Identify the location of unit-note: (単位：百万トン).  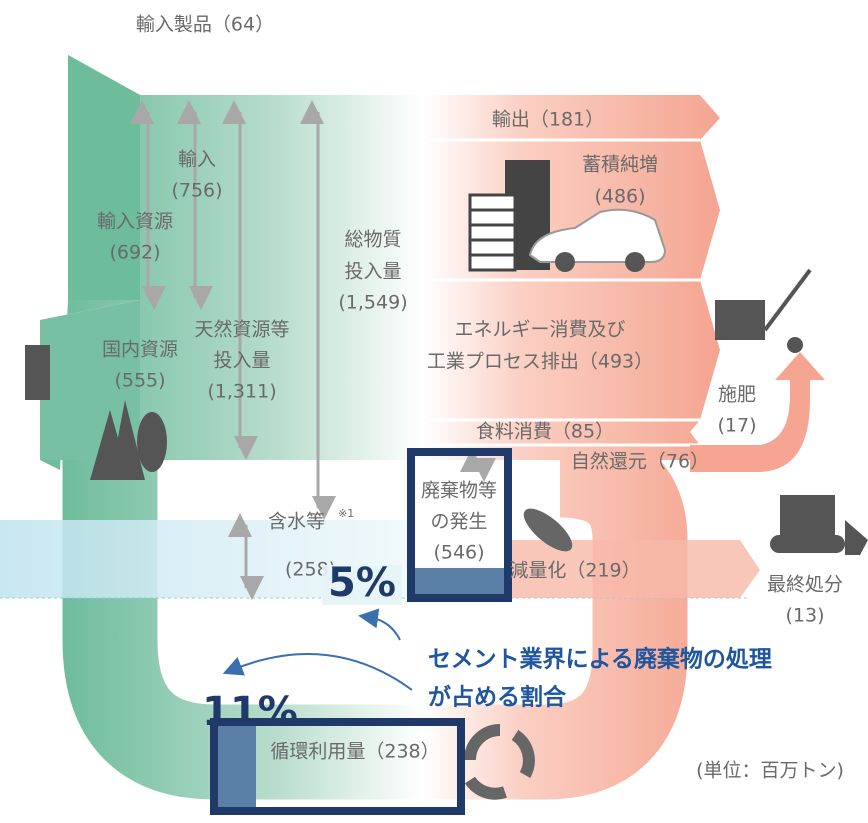
(770, 771).